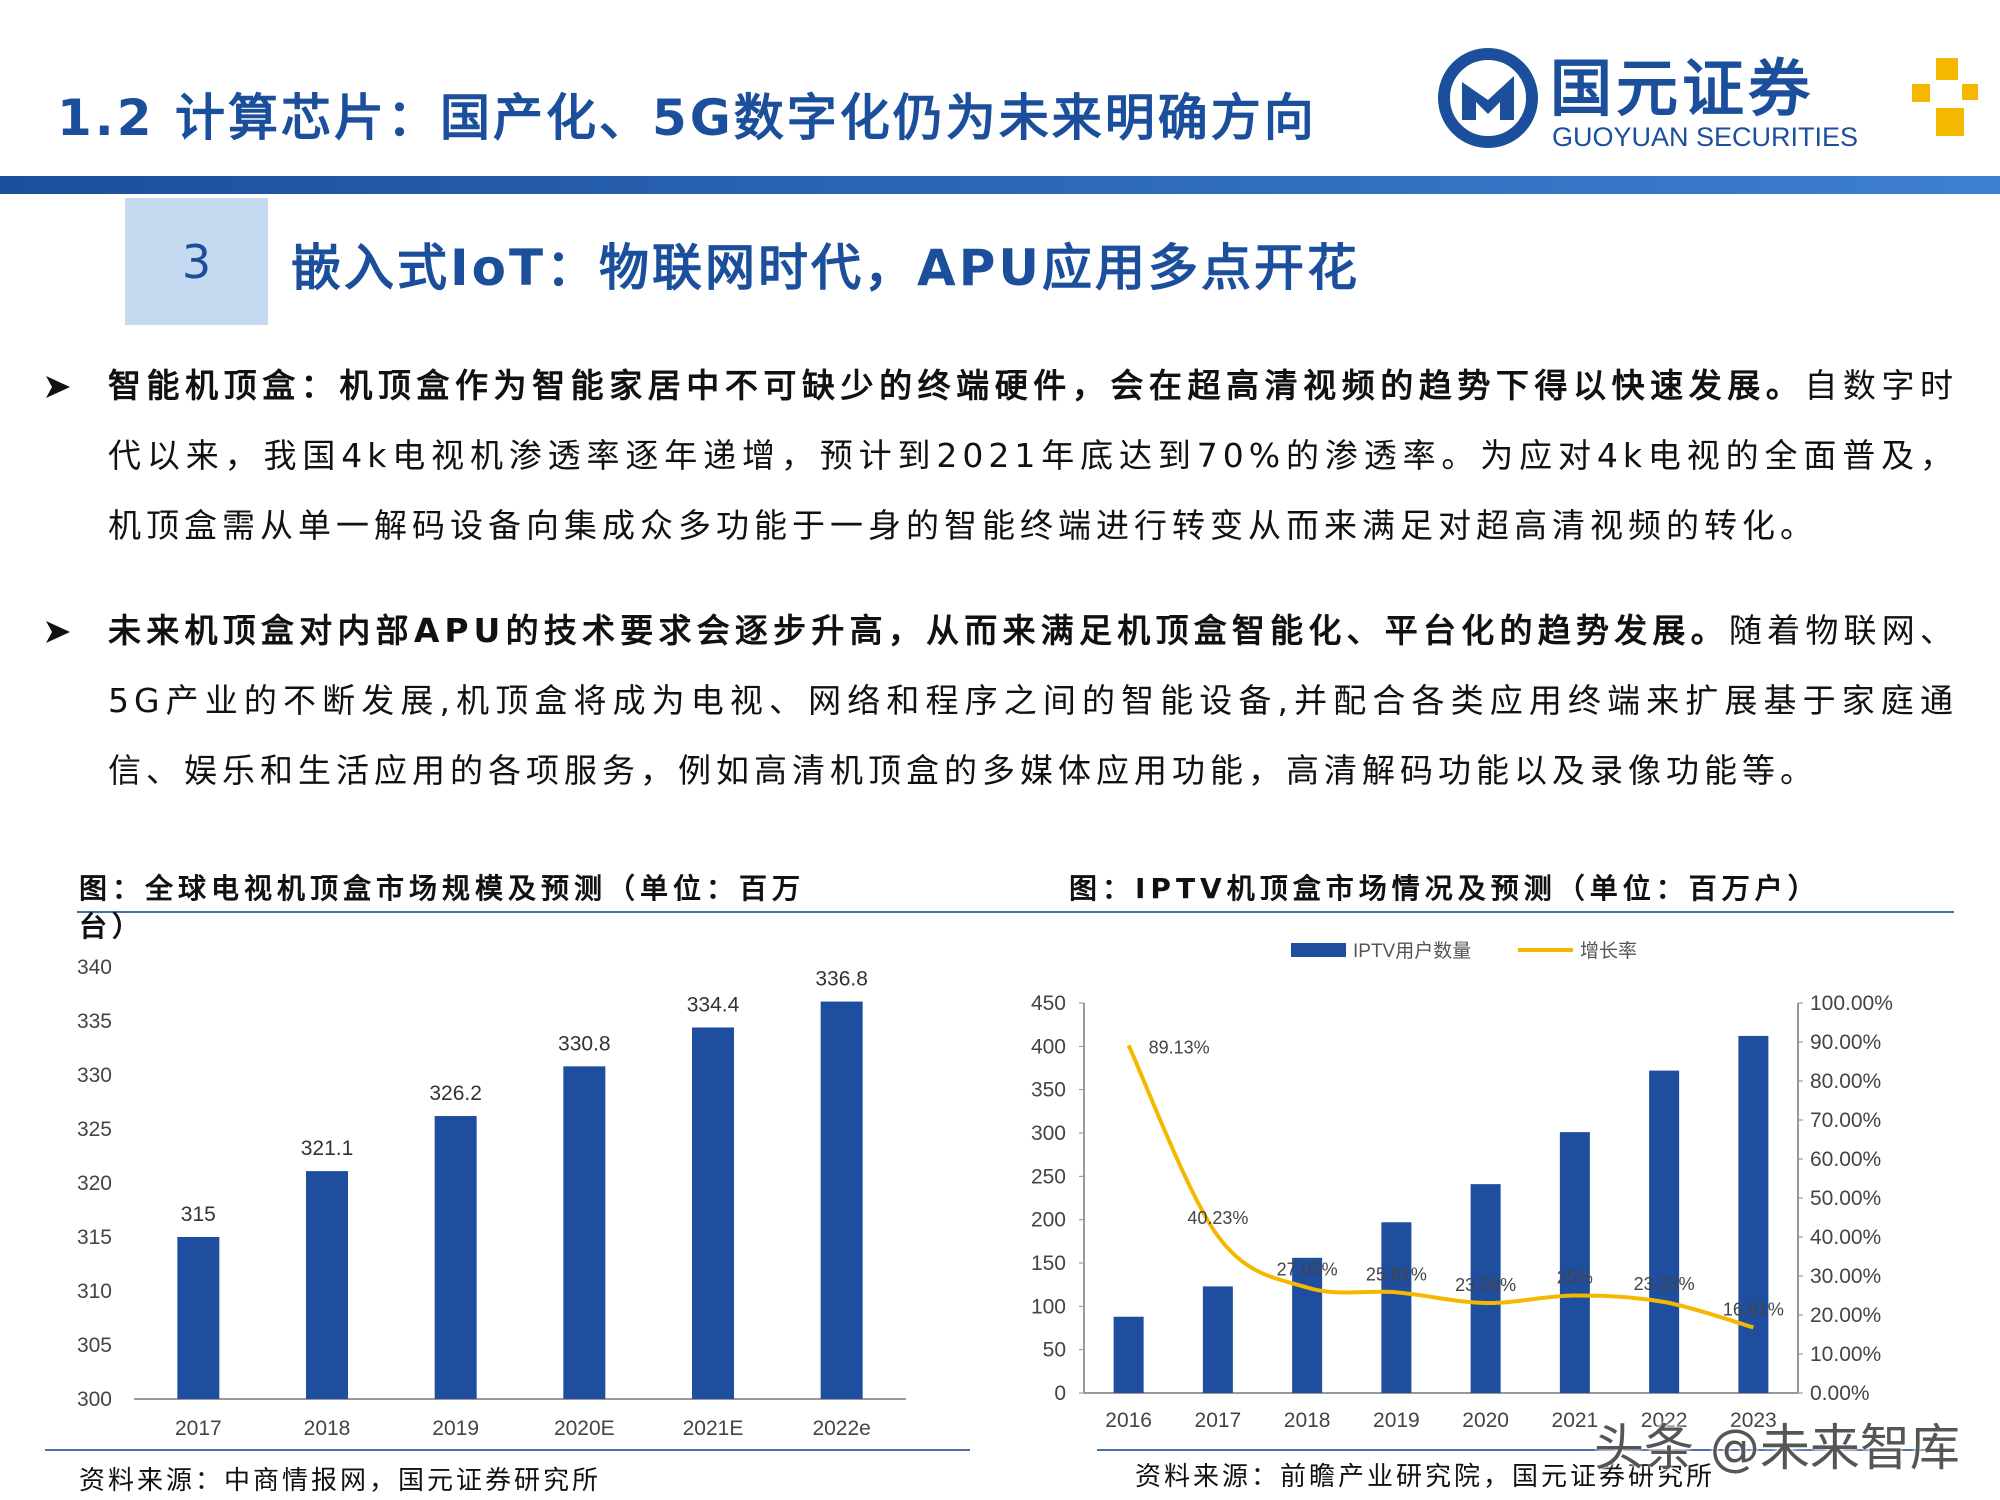 The width and height of the screenshot is (2000, 1500). Describe the element at coordinates (713, 1004) in the screenshot. I see `data-label: 334.4` at that location.